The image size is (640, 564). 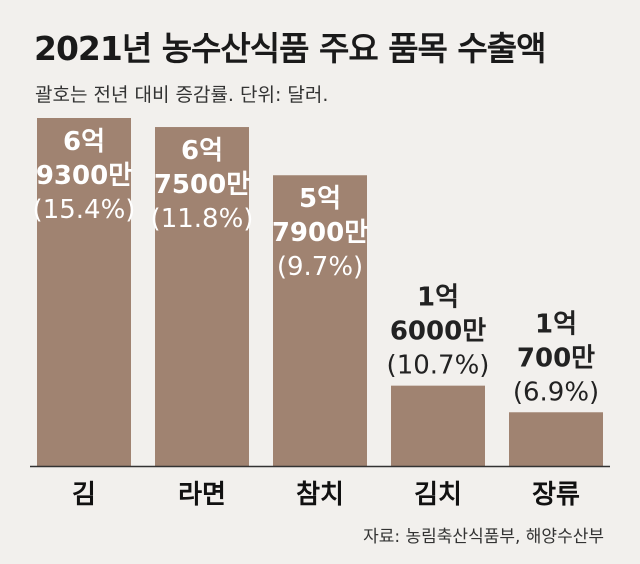 I want to click on category-label-4: 김치, so click(x=438, y=495).